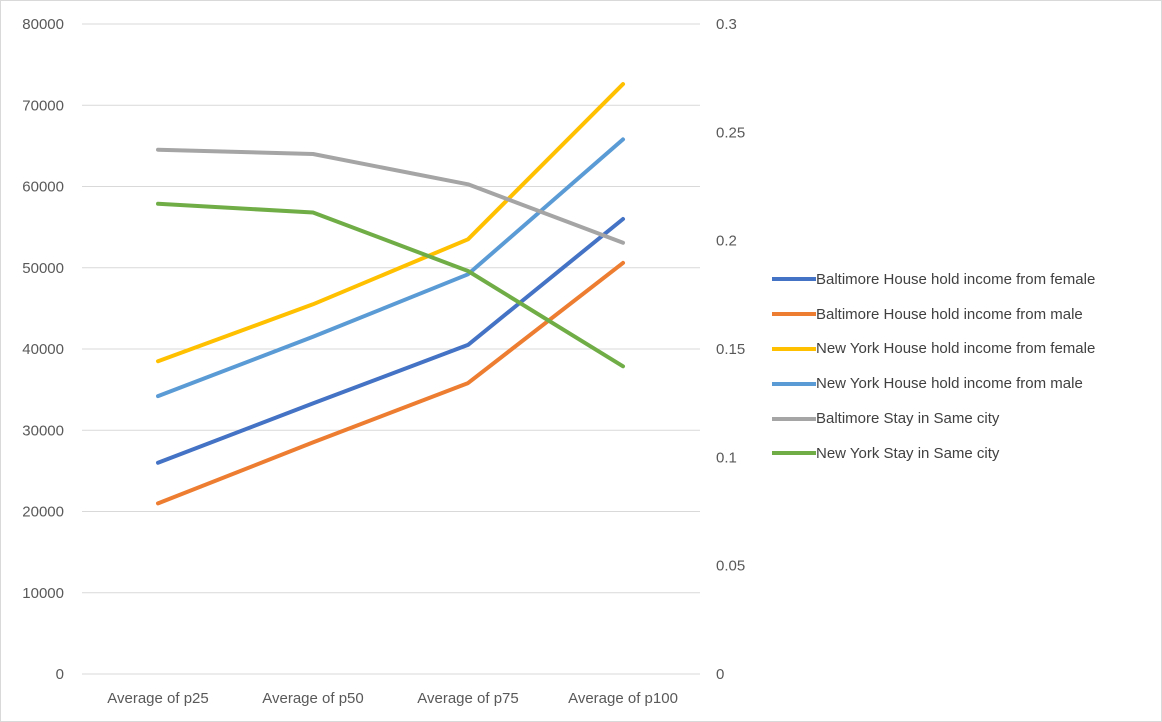 This screenshot has width=1162, height=722. What do you see at coordinates (43, 430) in the screenshot?
I see `left-tick-label: 30000` at bounding box center [43, 430].